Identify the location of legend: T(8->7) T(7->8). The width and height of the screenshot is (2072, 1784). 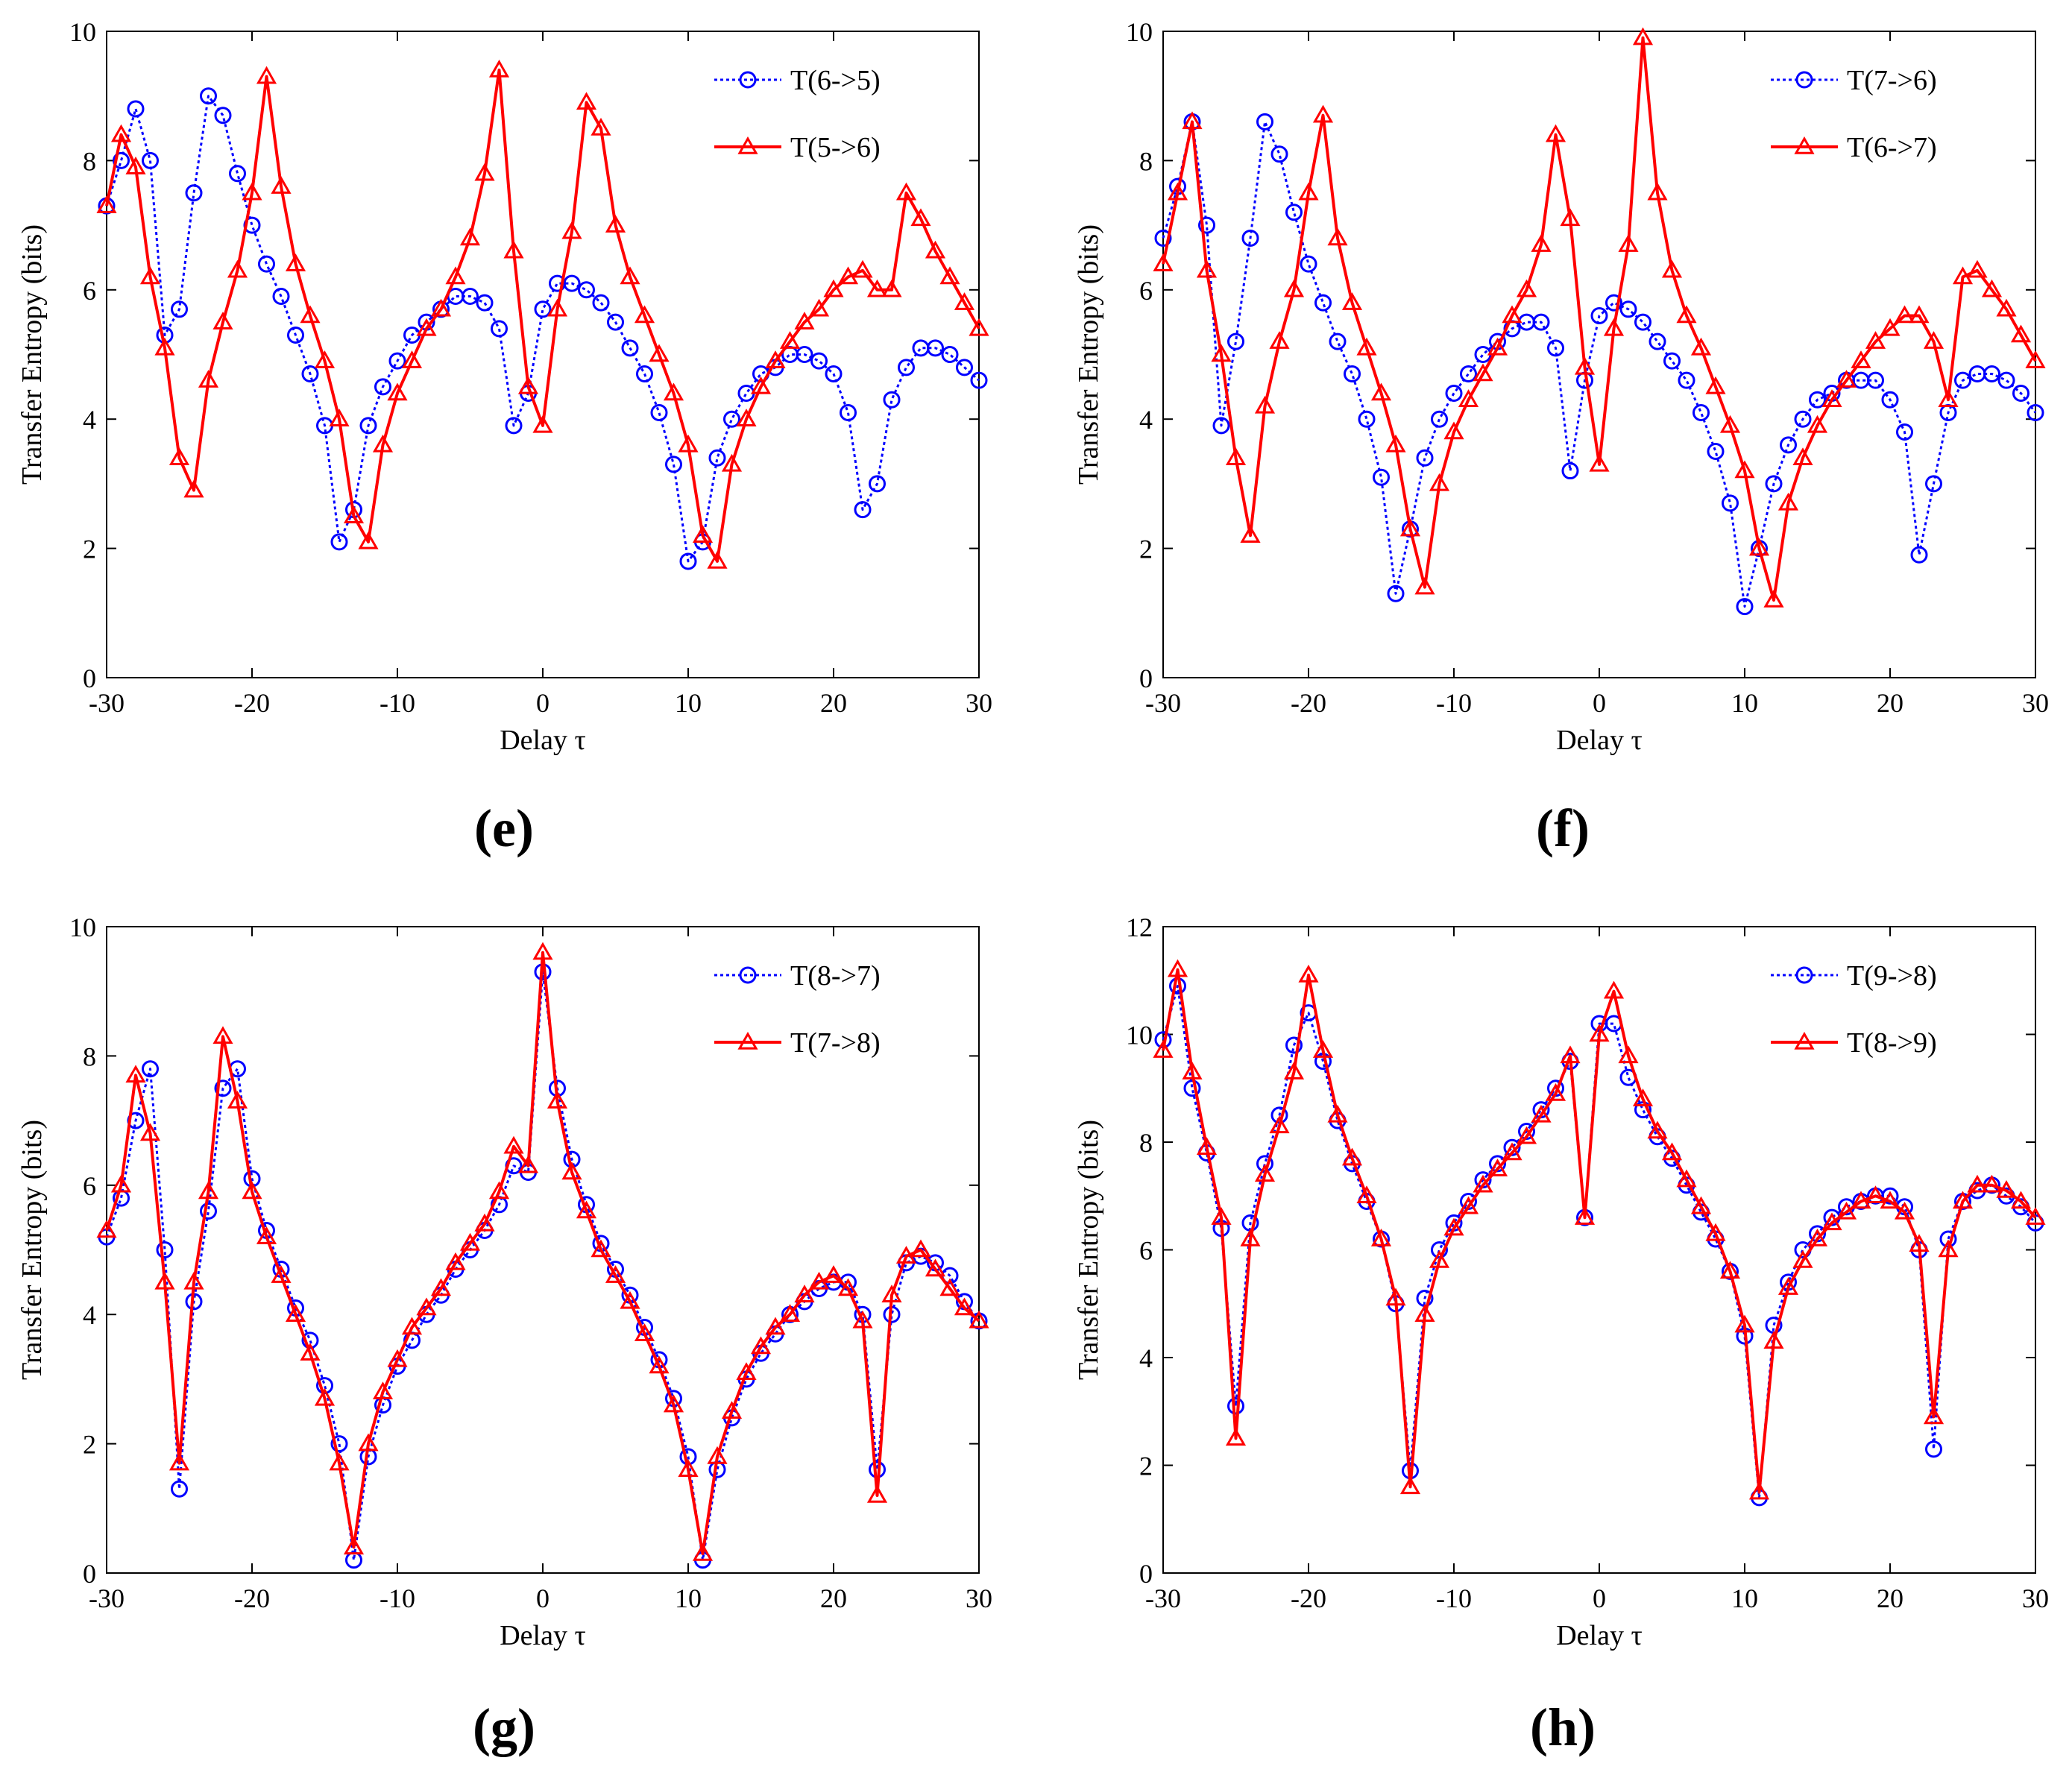
(798, 1009).